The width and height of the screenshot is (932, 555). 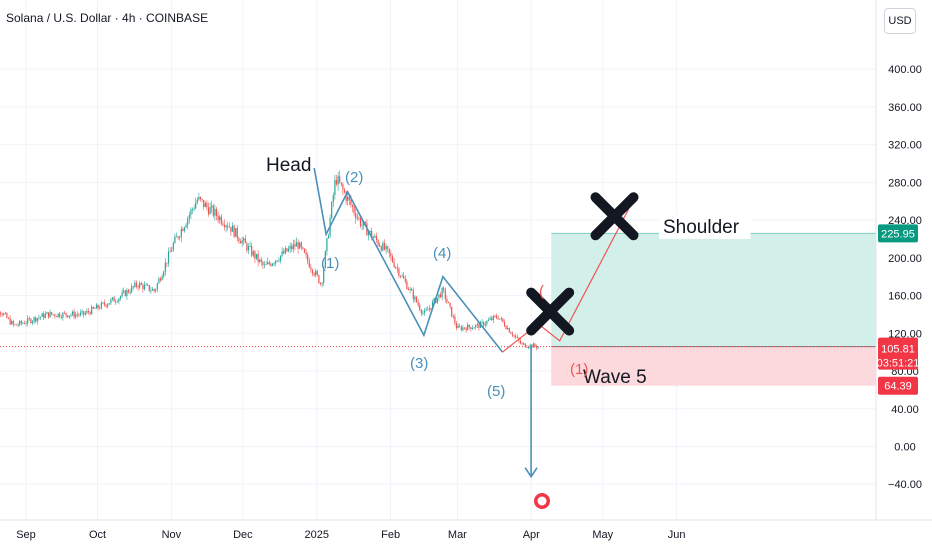 I want to click on x-tick-label: Nov, so click(x=172, y=535).